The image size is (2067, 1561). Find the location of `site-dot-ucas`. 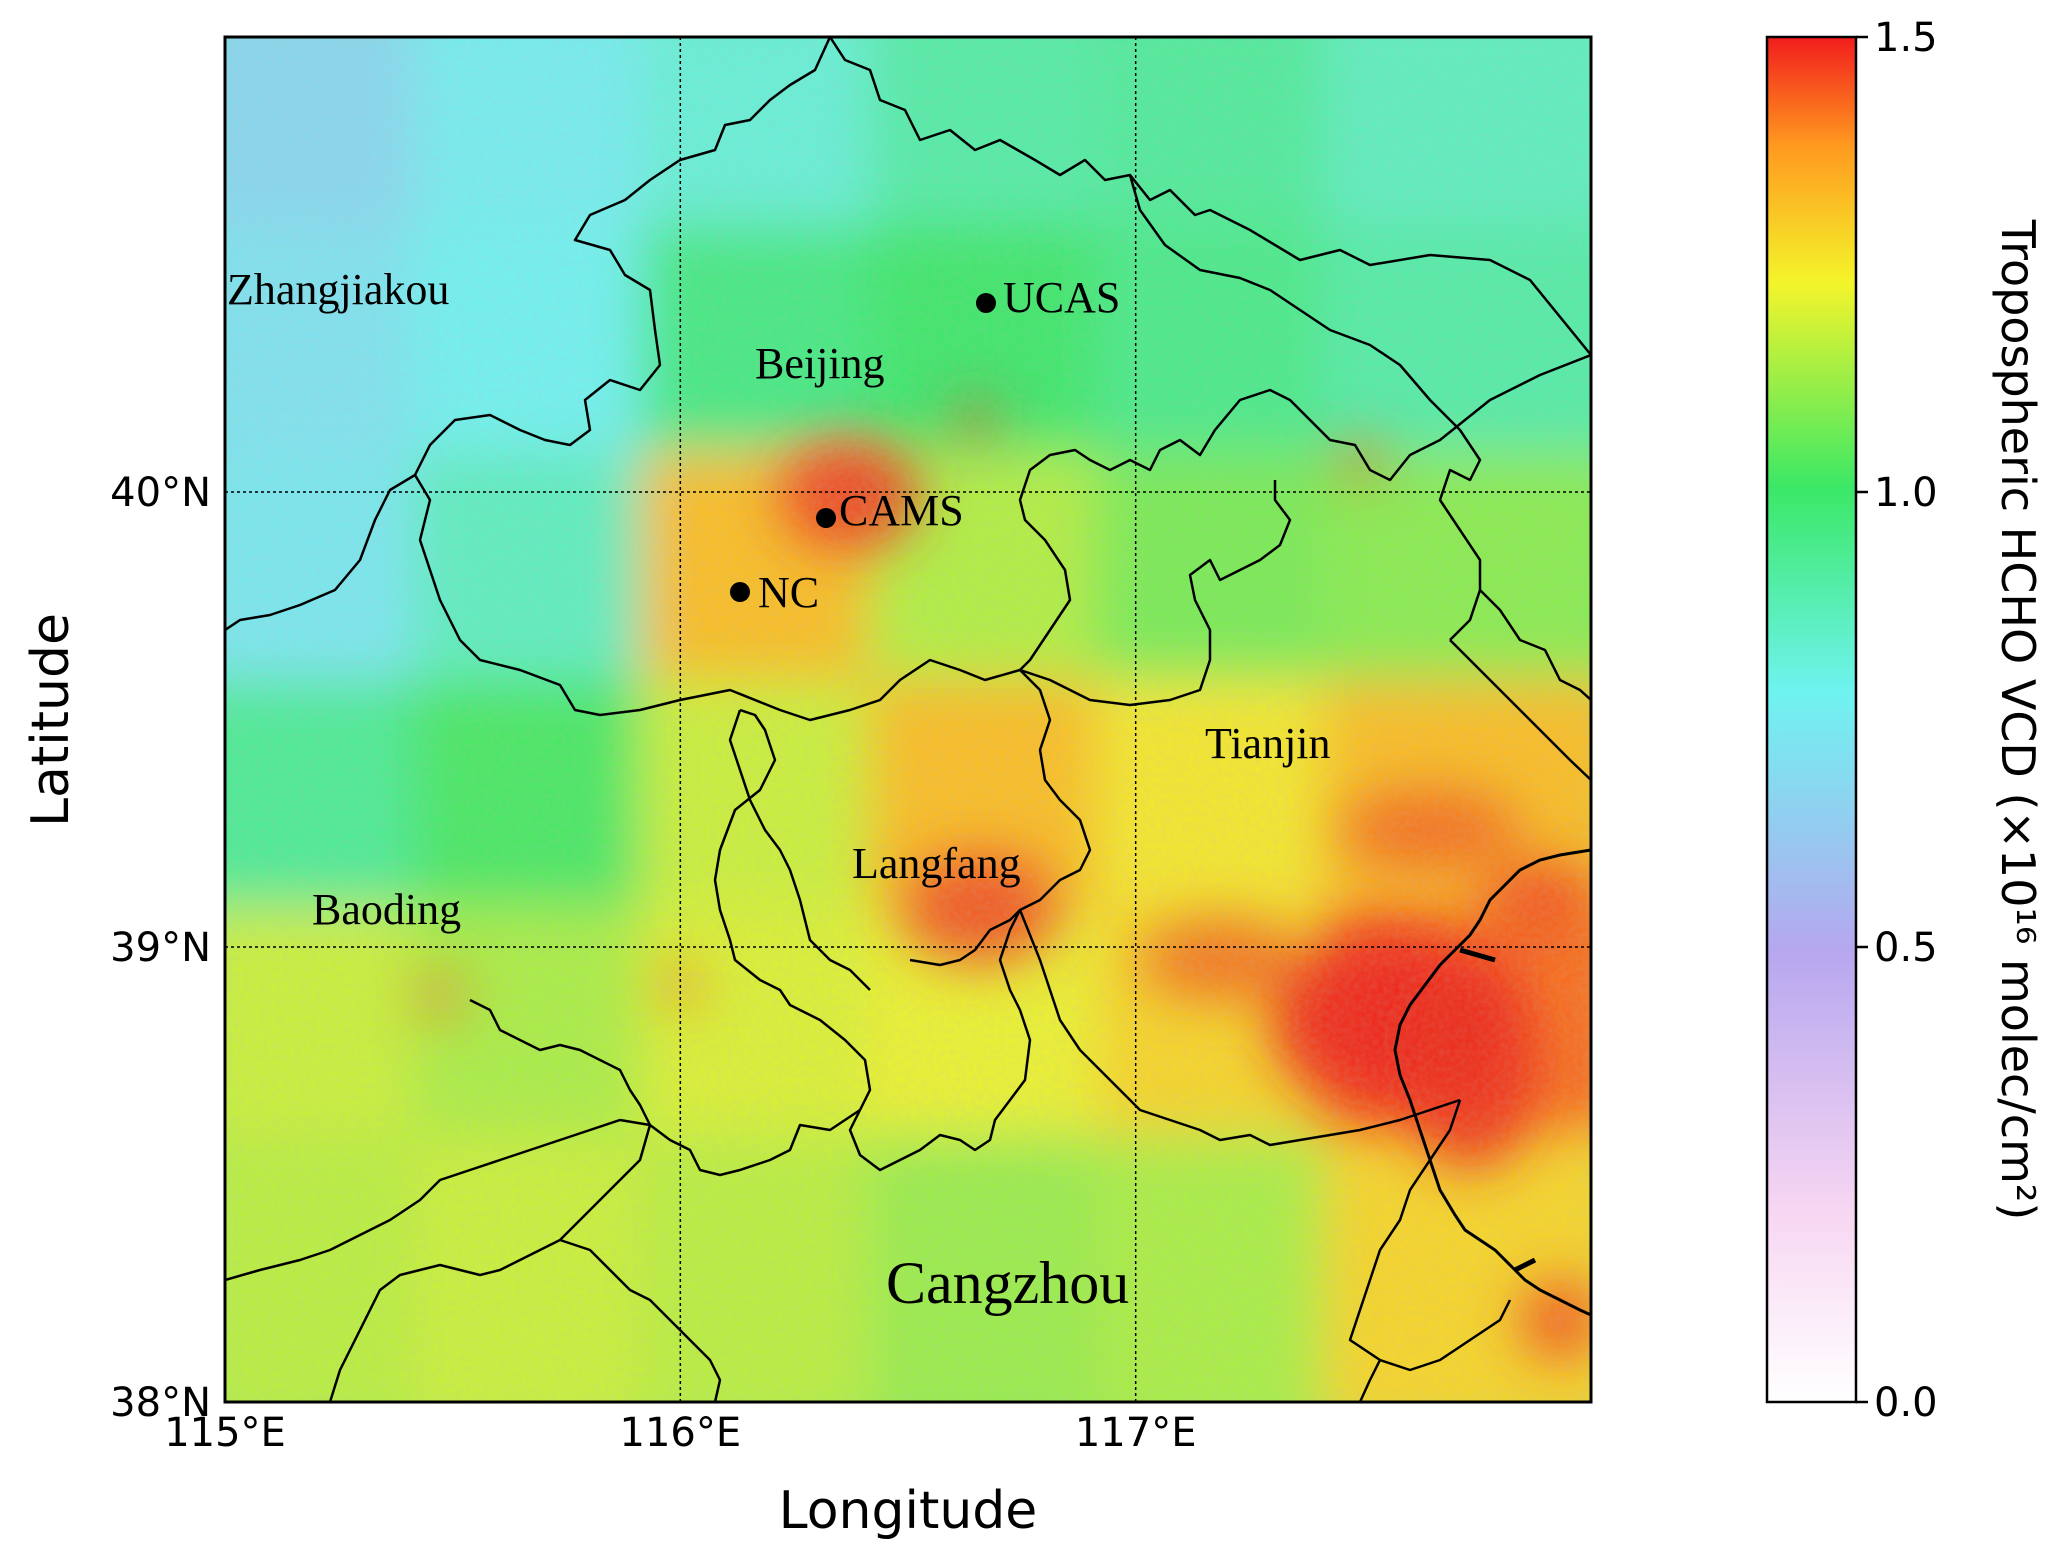

site-dot-ucas is located at coordinates (986, 303).